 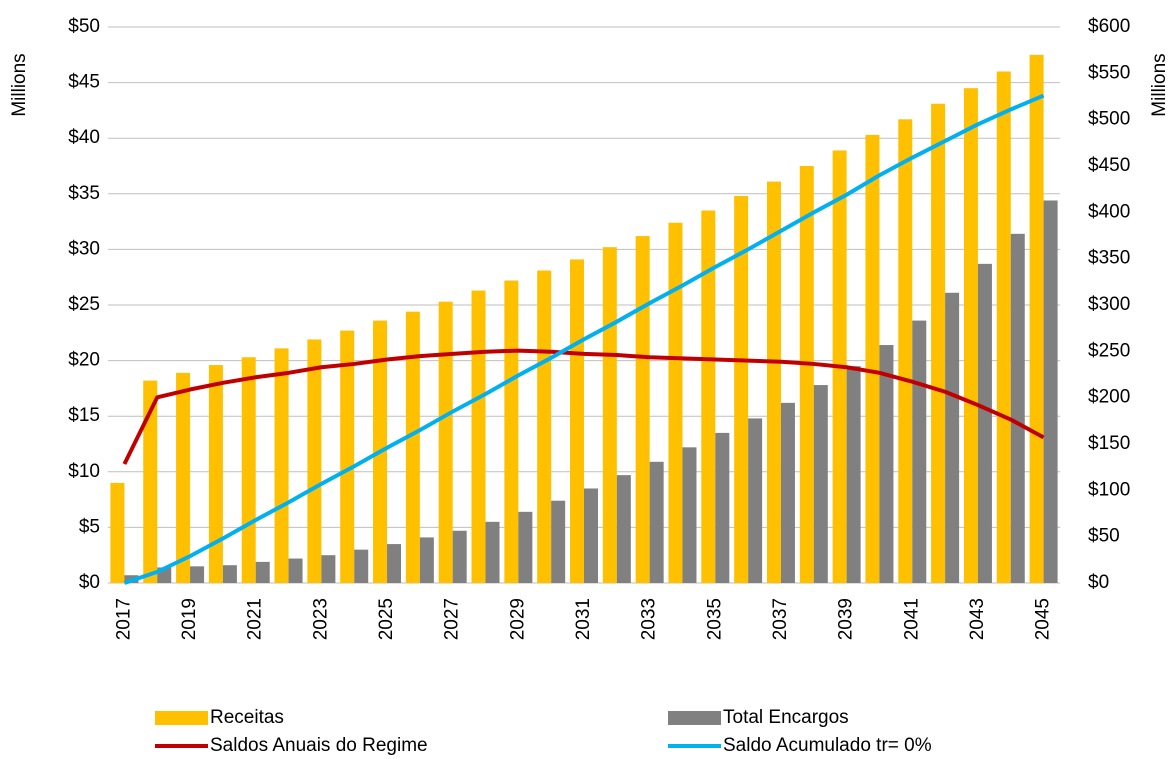 What do you see at coordinates (89, 526) in the screenshot?
I see `y-tick-label: $5` at bounding box center [89, 526].